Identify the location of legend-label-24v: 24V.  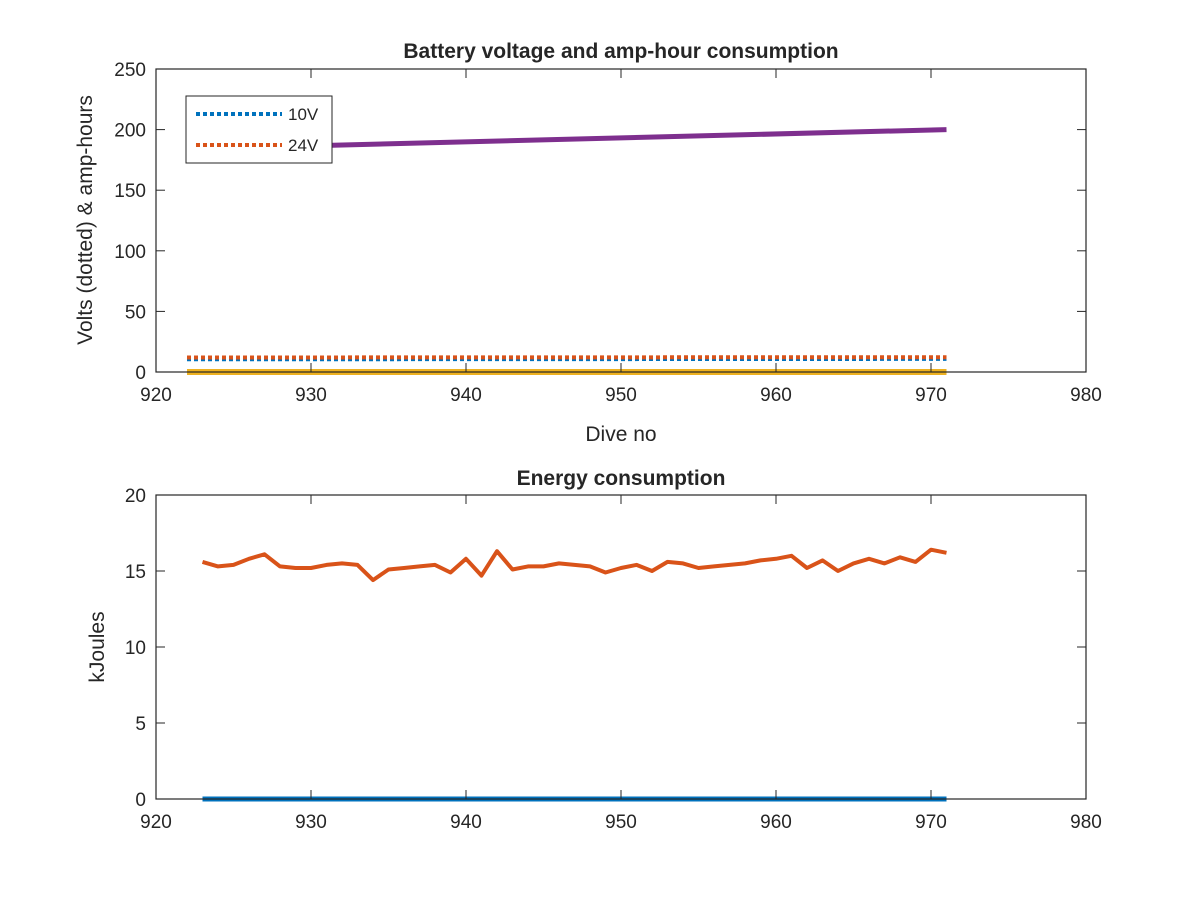
(303, 145).